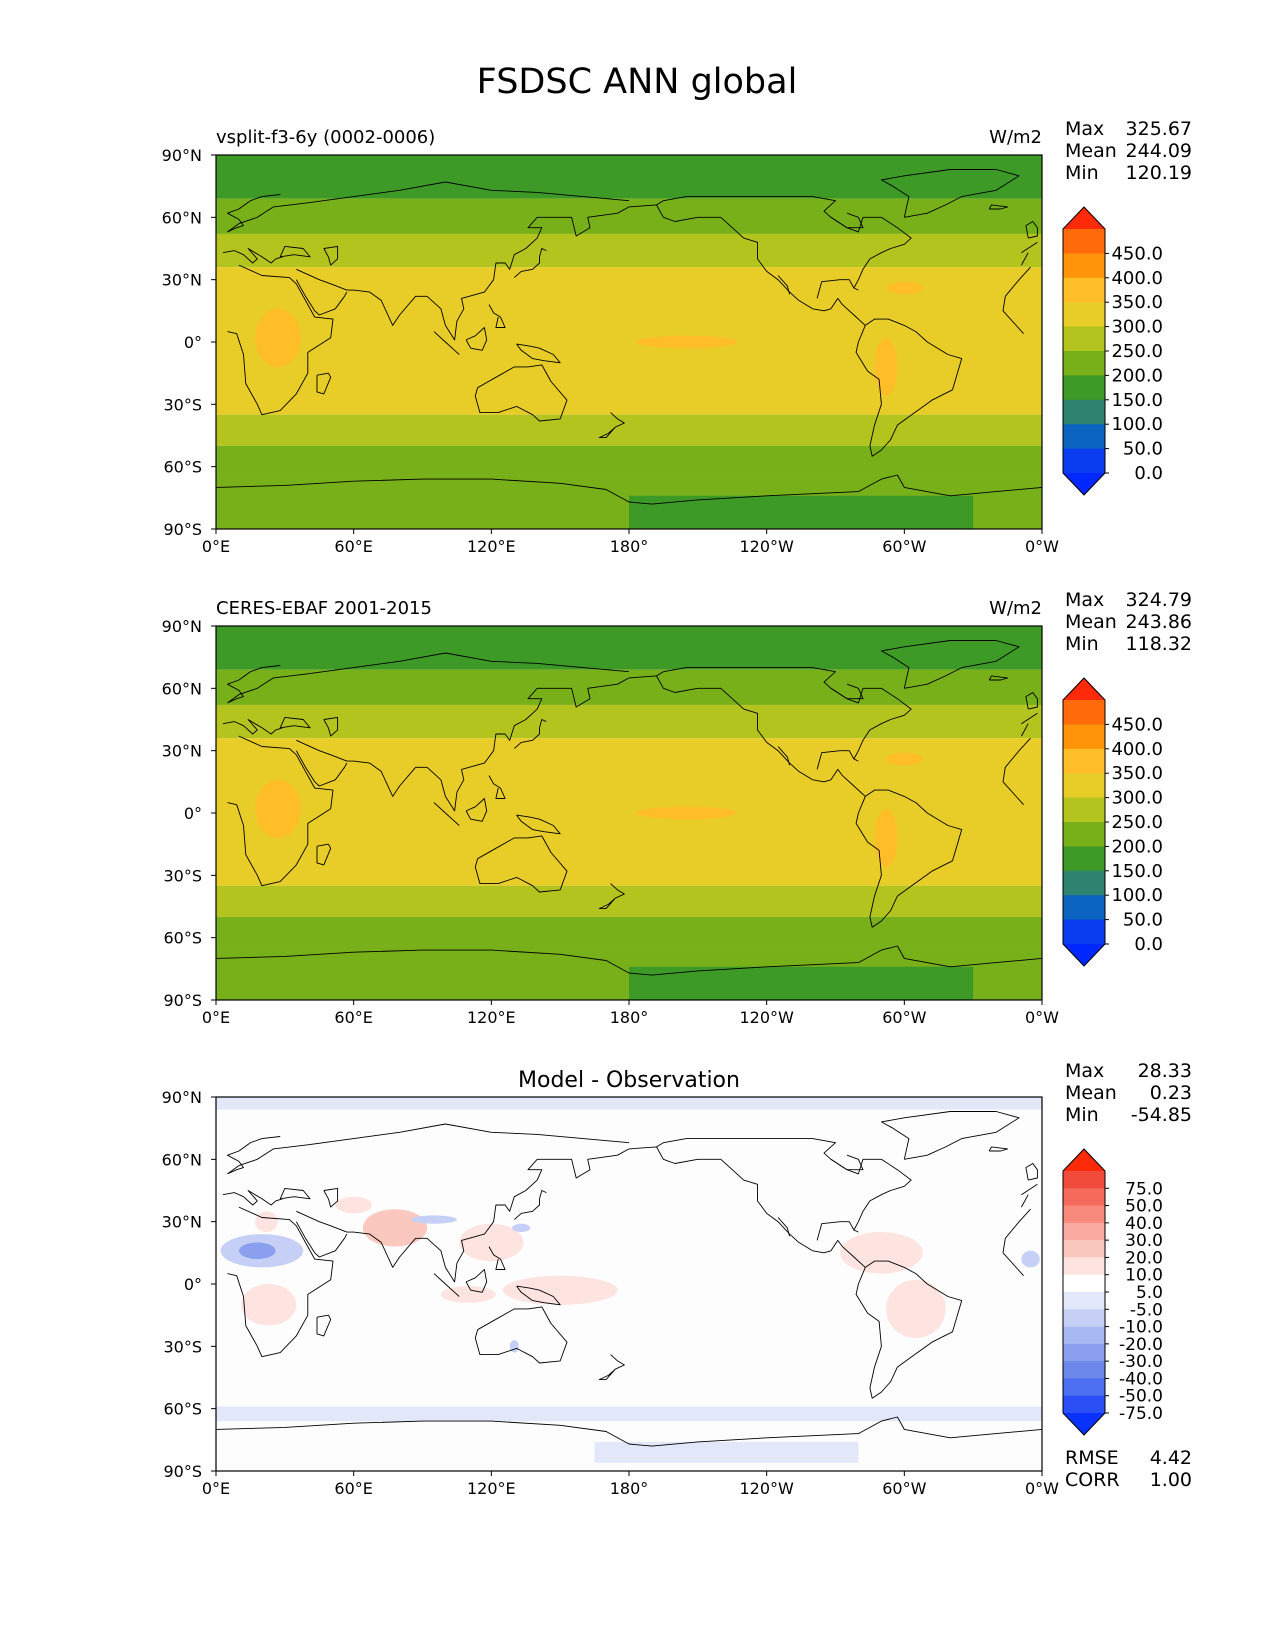  Describe the element at coordinates (1144, 1258) in the screenshot. I see `colorbar-label: 20.0` at that location.